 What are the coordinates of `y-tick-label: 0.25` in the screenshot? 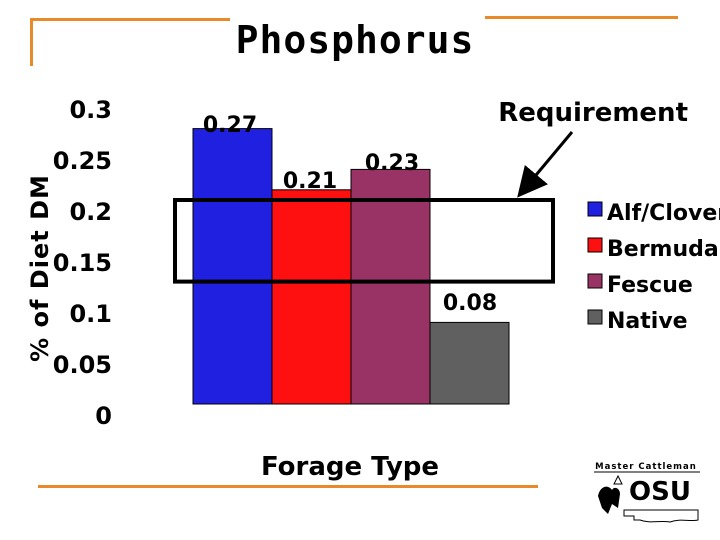 It's located at (82, 161).